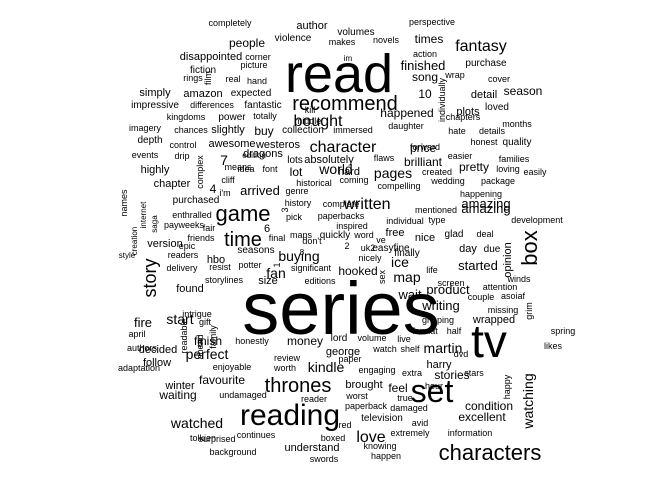  Describe the element at coordinates (497, 107) in the screenshot. I see `word-loved: loved` at that location.